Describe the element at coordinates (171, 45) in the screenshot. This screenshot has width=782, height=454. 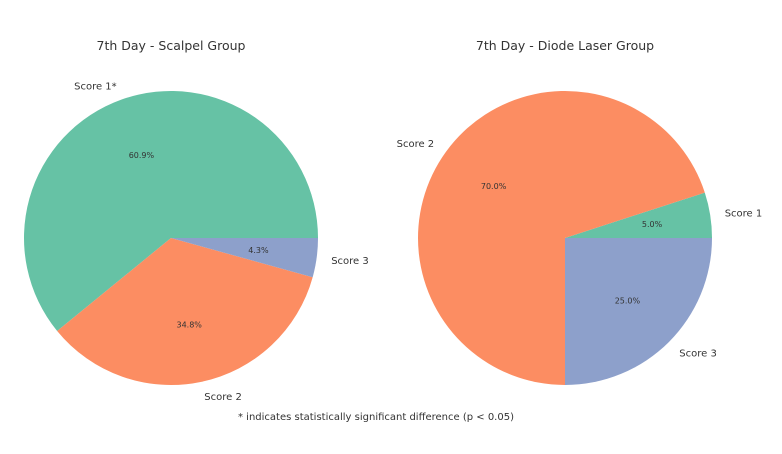
I see `chart-title: 7th Day - Scalpel Group` at that location.